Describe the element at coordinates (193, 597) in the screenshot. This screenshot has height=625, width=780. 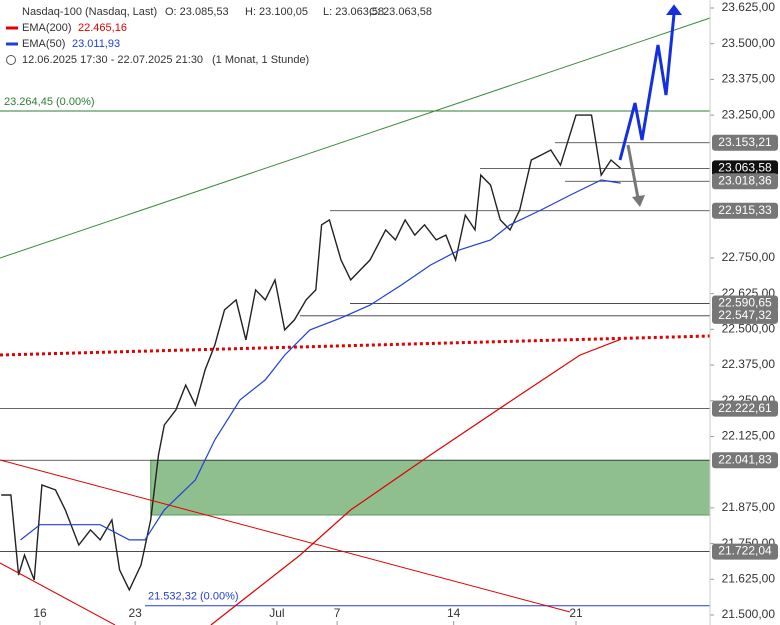
I see `fib-label: 21.532,32 (0.00%)` at that location.